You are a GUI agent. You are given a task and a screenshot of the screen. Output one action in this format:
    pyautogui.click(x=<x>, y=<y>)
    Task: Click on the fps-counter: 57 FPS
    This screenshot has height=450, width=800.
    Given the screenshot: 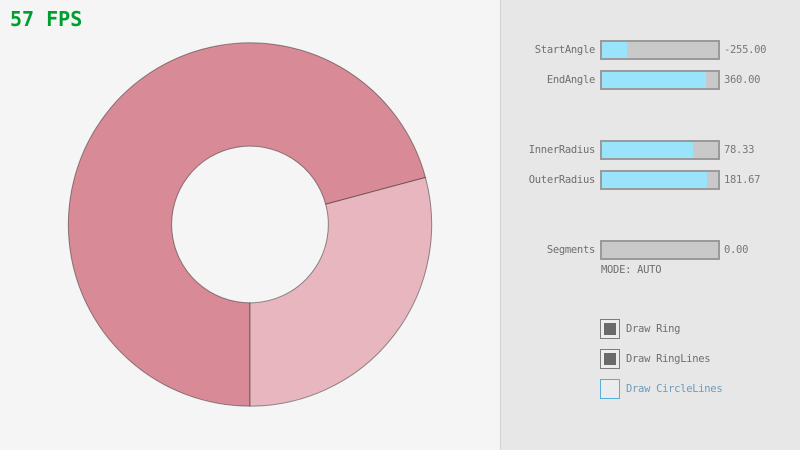 What is the action you would take?
    pyautogui.click(x=46, y=19)
    